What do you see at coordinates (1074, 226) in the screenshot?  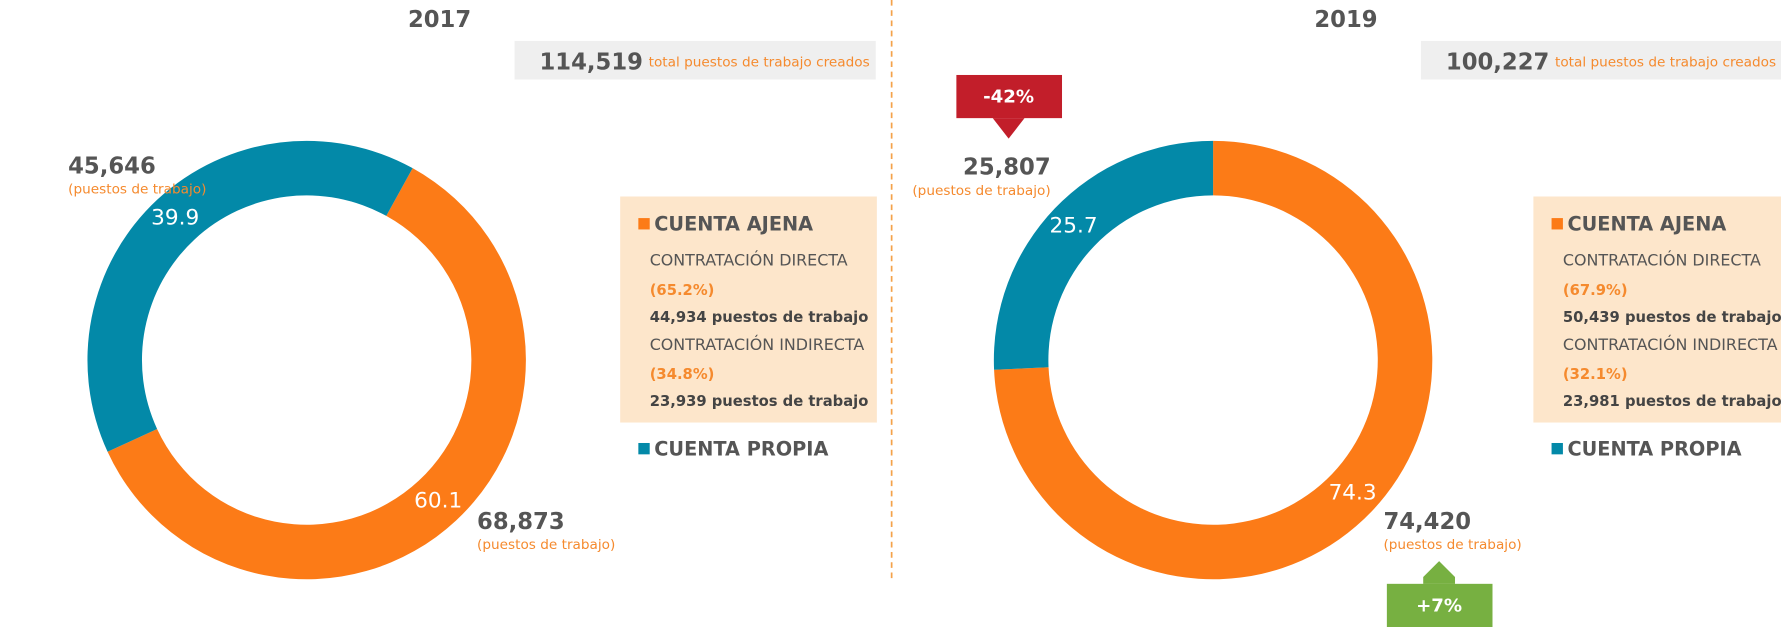 I see `value-label: 25.7` at bounding box center [1074, 226].